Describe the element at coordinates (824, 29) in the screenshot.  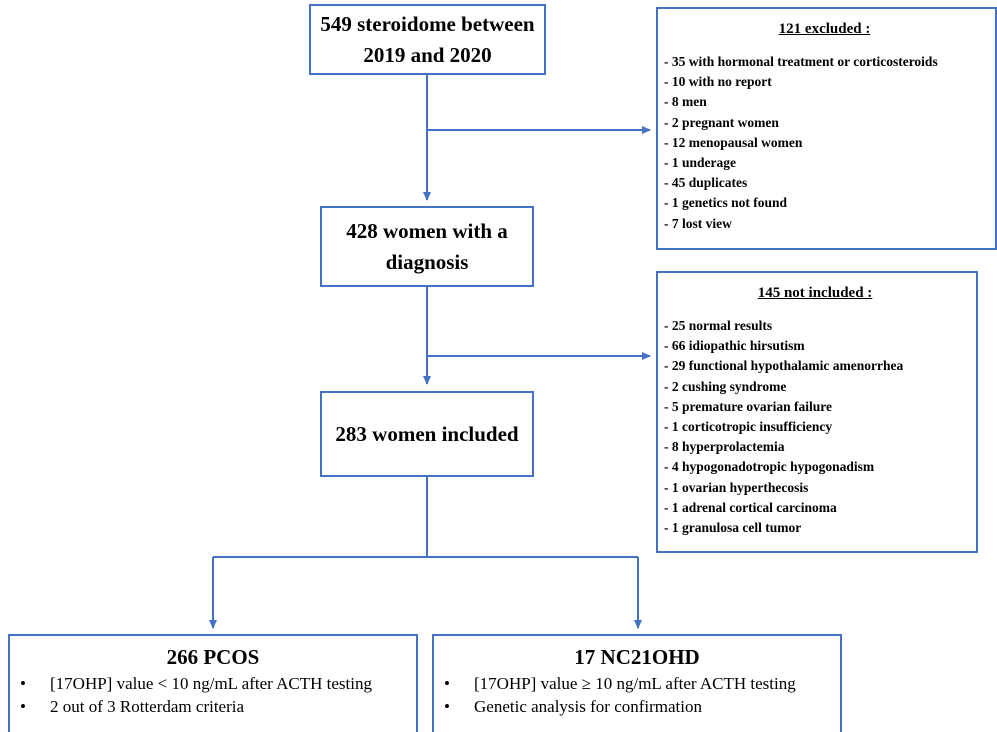
I see `excluded-title: 121 excluded :` at that location.